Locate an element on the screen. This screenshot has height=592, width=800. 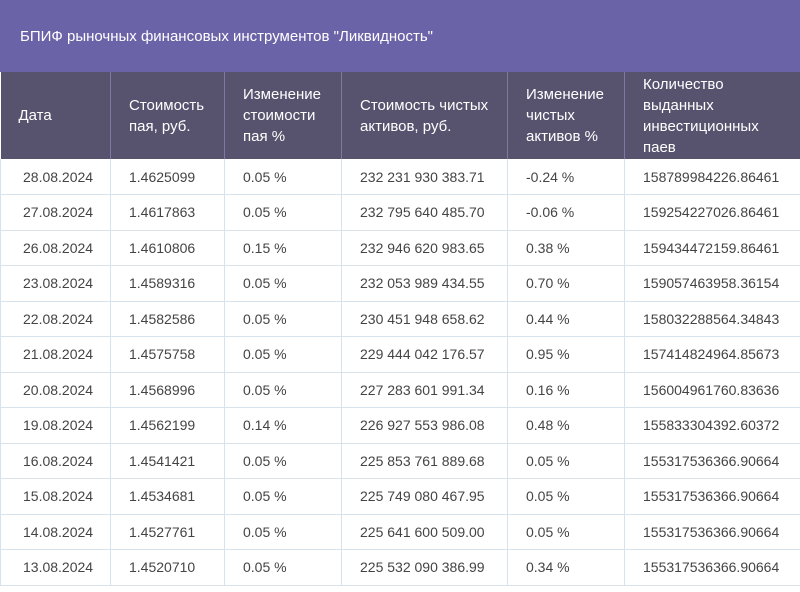
cell-net-assets-change: 0.34 % is located at coordinates (566, 567).